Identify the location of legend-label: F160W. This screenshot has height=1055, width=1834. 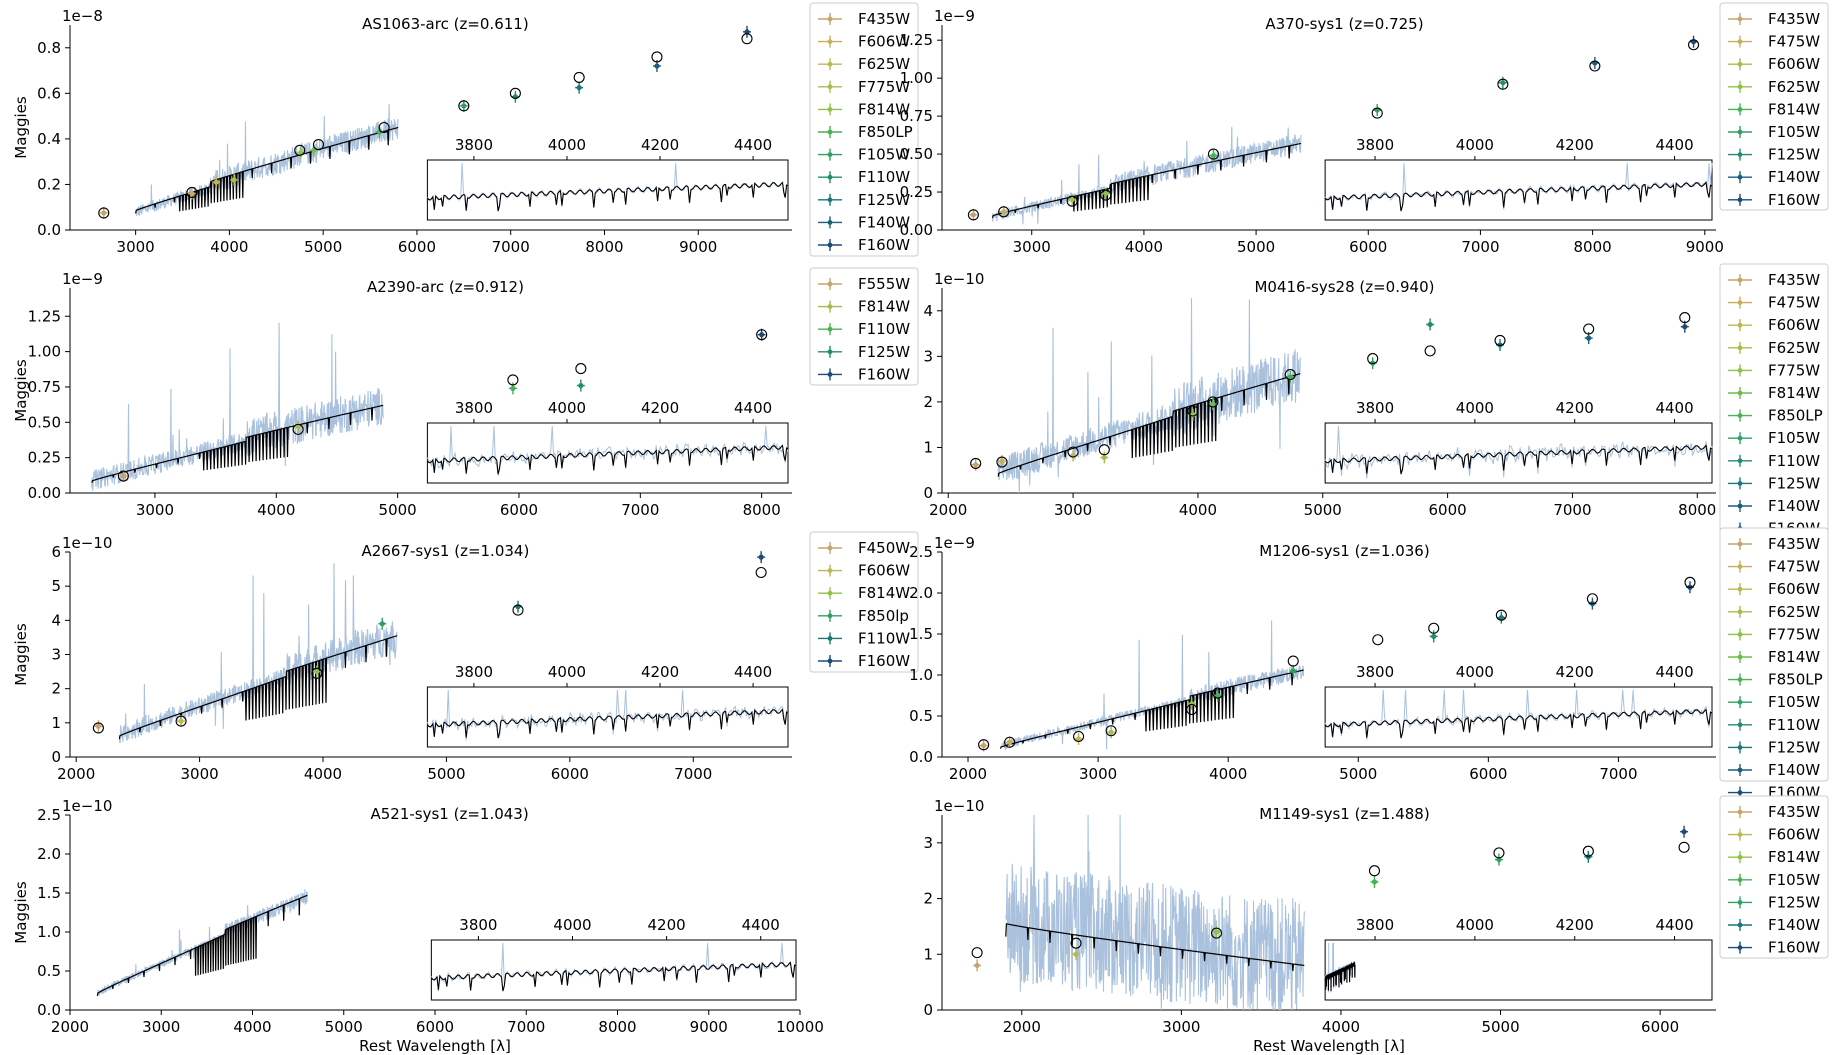
(884, 661).